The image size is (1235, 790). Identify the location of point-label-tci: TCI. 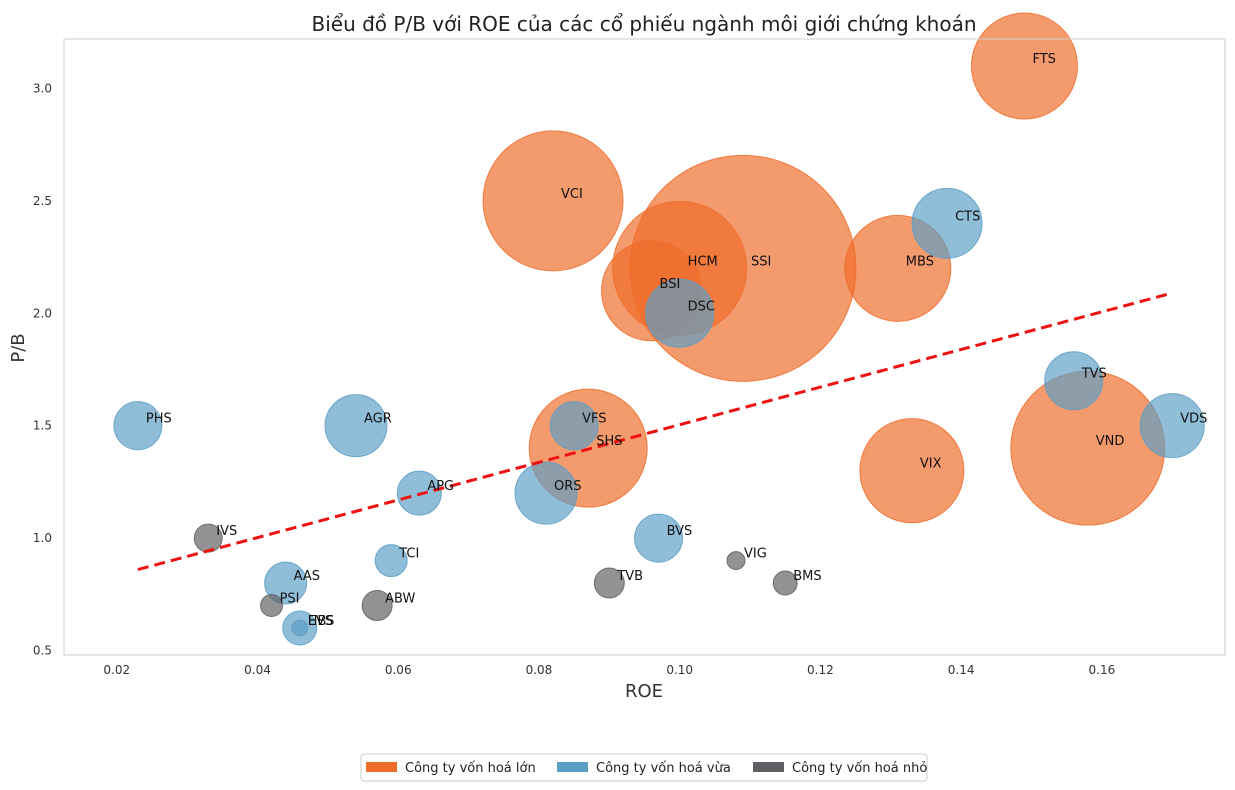
(408, 554).